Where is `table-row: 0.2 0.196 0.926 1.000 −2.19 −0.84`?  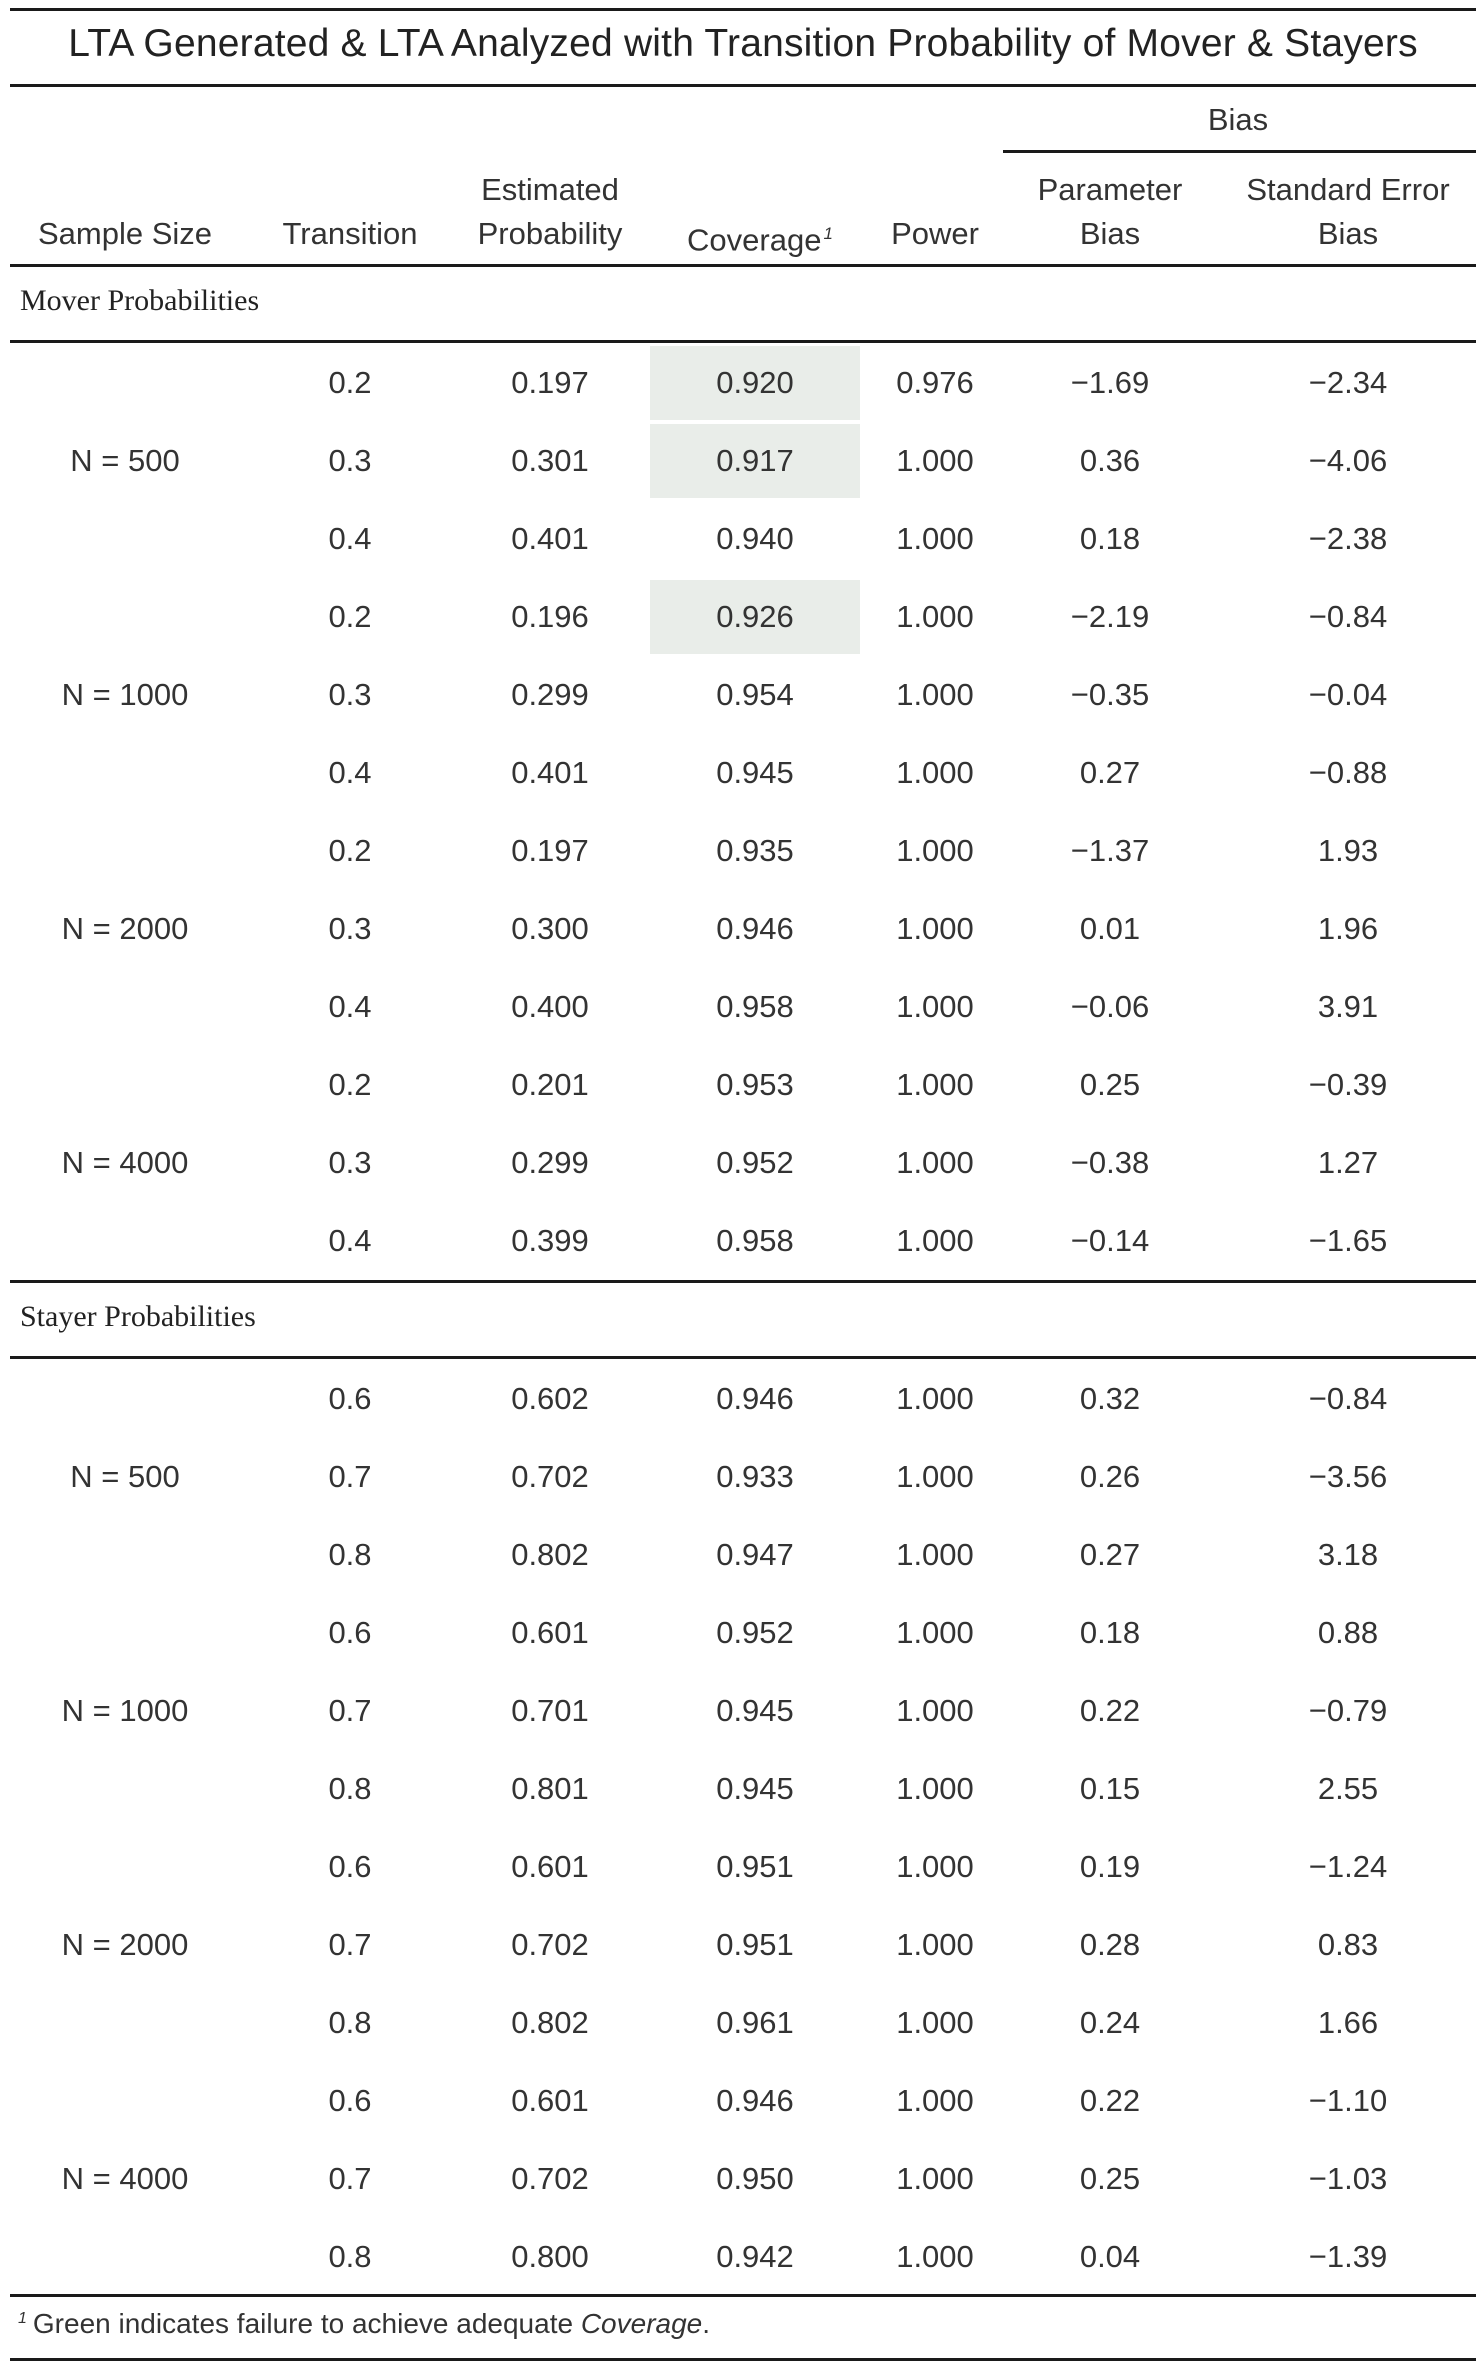 table-row: 0.2 0.196 0.926 1.000 −2.19 −0.84 is located at coordinates (743, 617).